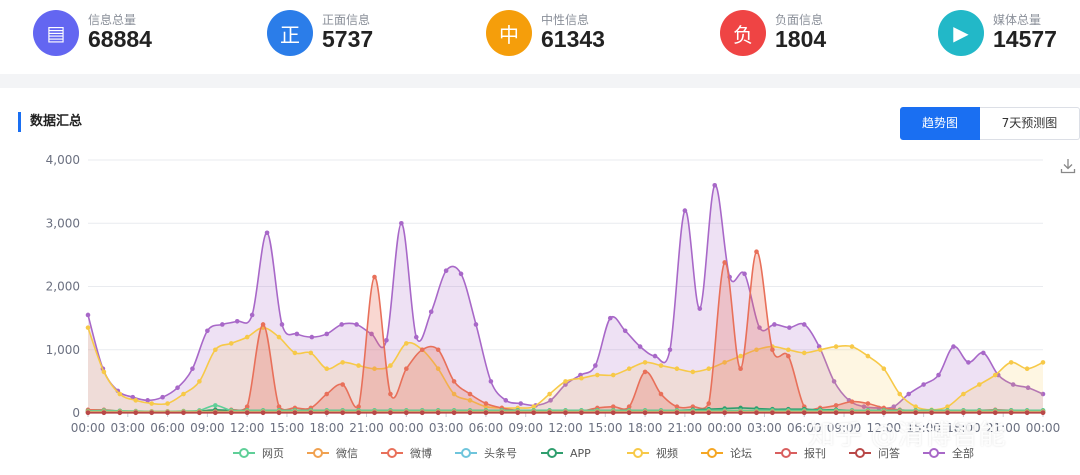 The image size is (1080, 475). What do you see at coordinates (800, 453) in the screenshot?
I see `legend-item: 报刊` at bounding box center [800, 453].